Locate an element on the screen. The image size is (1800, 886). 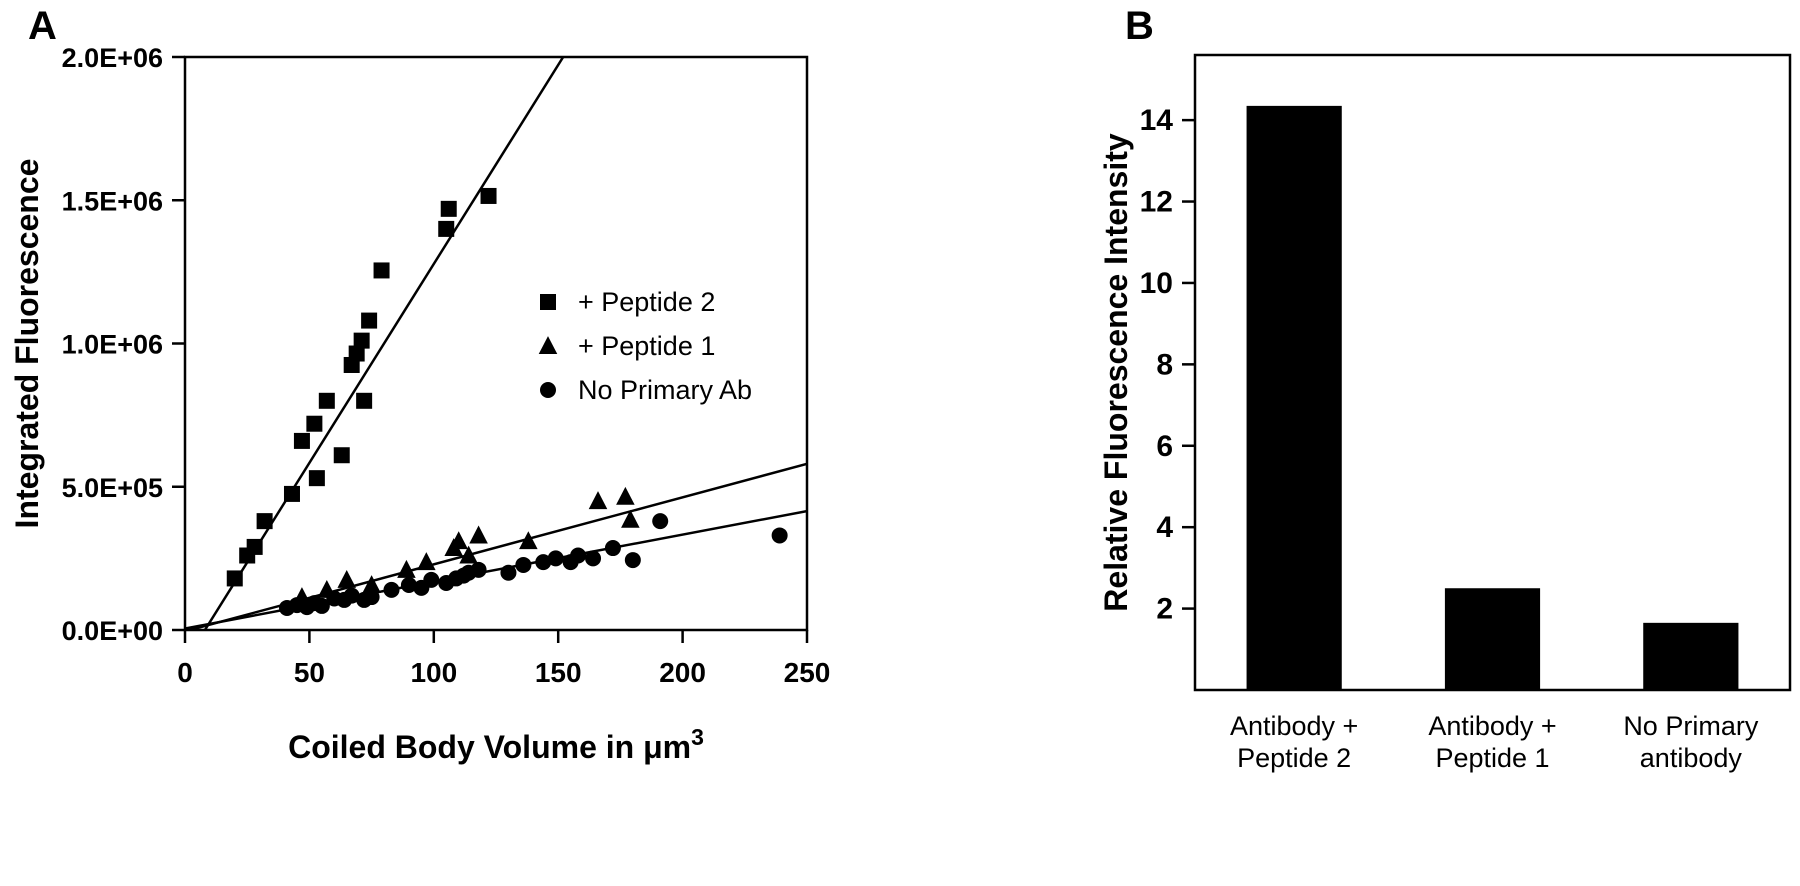
fit-line-circle is located at coordinates (496, 569).